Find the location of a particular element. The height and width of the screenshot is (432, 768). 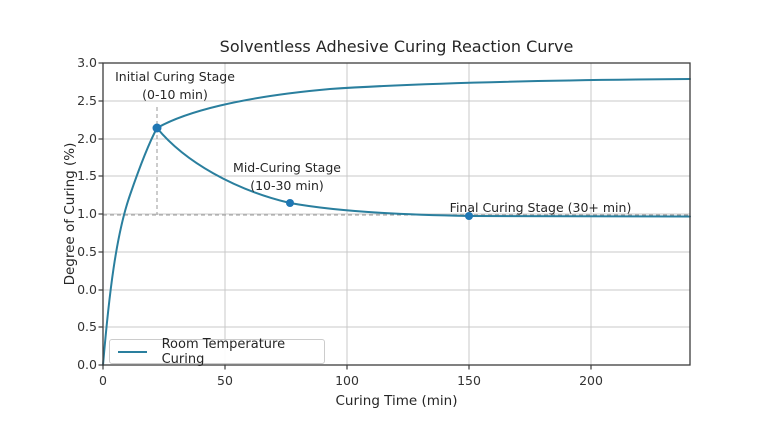

y-tick-label-0: 3.0 is located at coordinates (87, 62).